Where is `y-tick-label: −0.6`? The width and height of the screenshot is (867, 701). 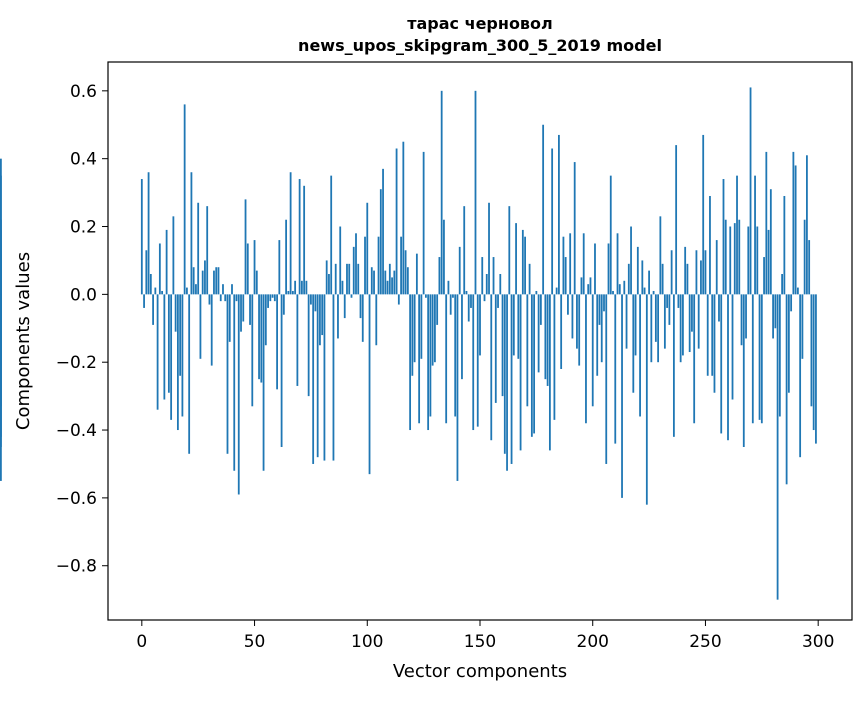 y-tick-label: −0.6 is located at coordinates (76, 499).